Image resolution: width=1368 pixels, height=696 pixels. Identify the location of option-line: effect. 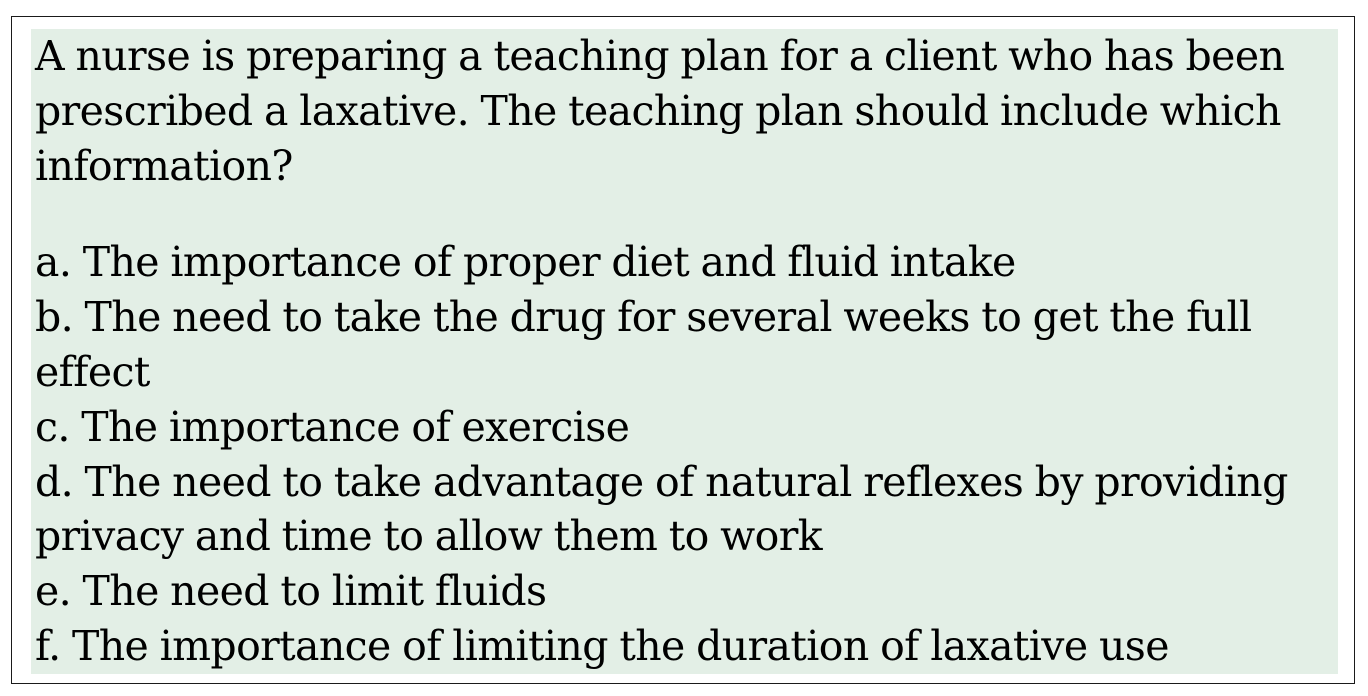
(685, 372).